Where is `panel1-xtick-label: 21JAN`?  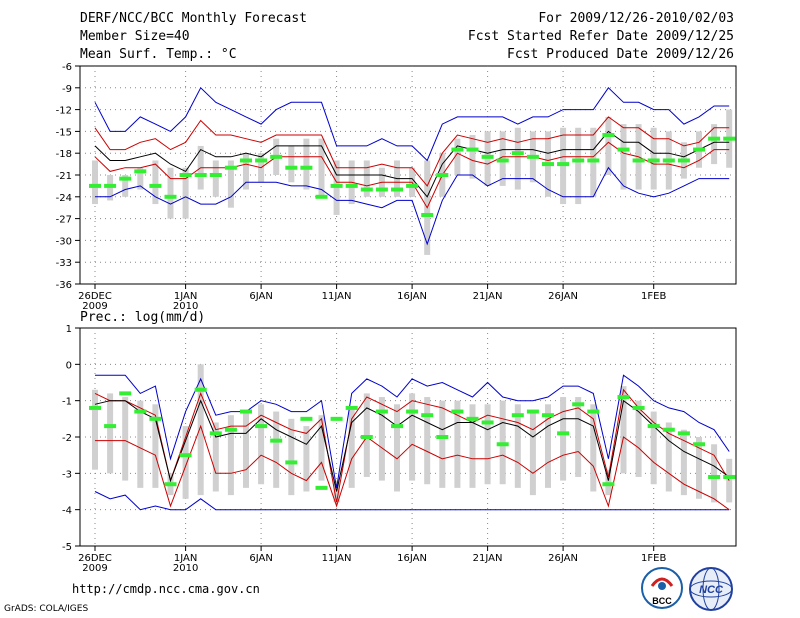 panel1-xtick-label: 21JAN is located at coordinates (488, 296).